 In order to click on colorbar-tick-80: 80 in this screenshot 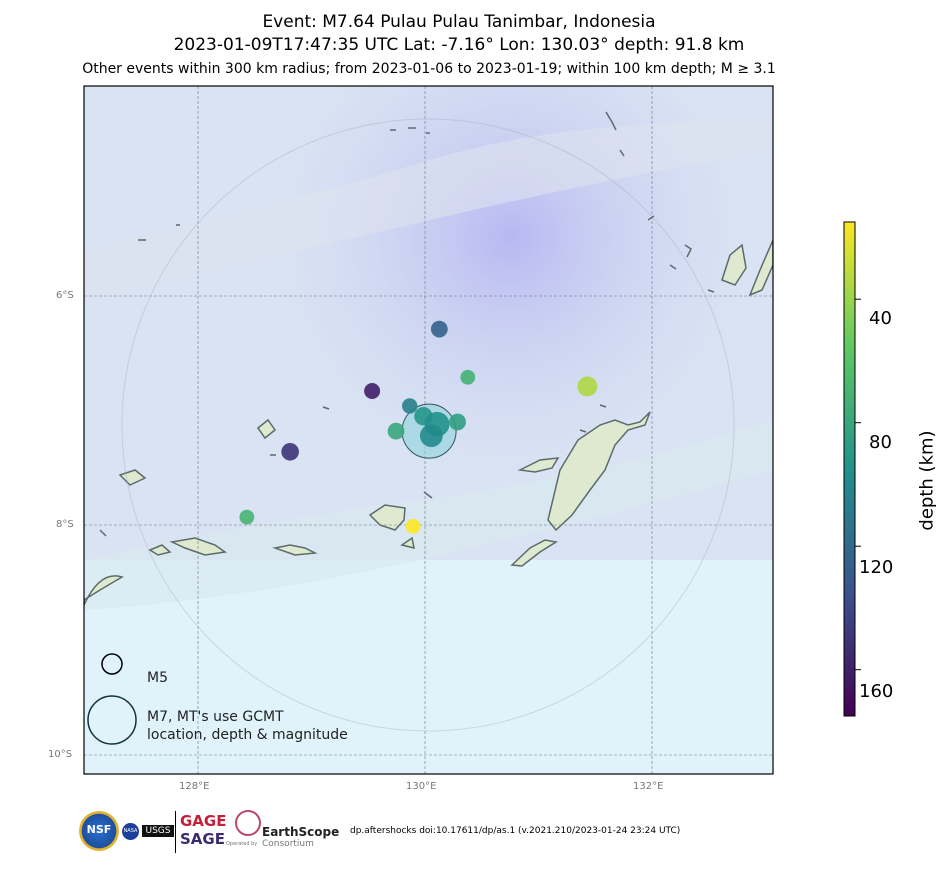, I will do `click(880, 442)`.